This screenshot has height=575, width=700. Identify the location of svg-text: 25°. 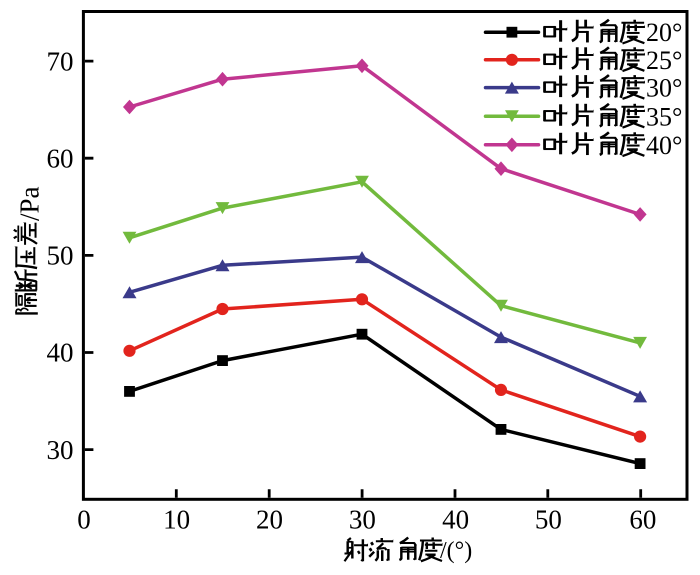
(664, 60).